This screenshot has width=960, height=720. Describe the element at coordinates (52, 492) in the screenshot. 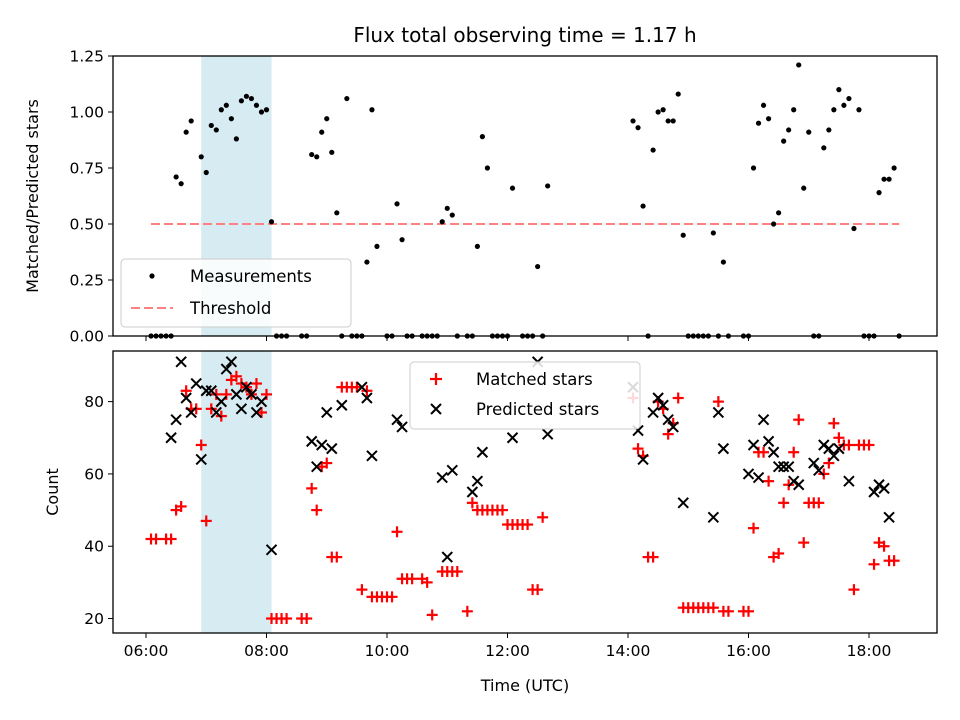

I see `bottom-y-axis-label: Count` at that location.